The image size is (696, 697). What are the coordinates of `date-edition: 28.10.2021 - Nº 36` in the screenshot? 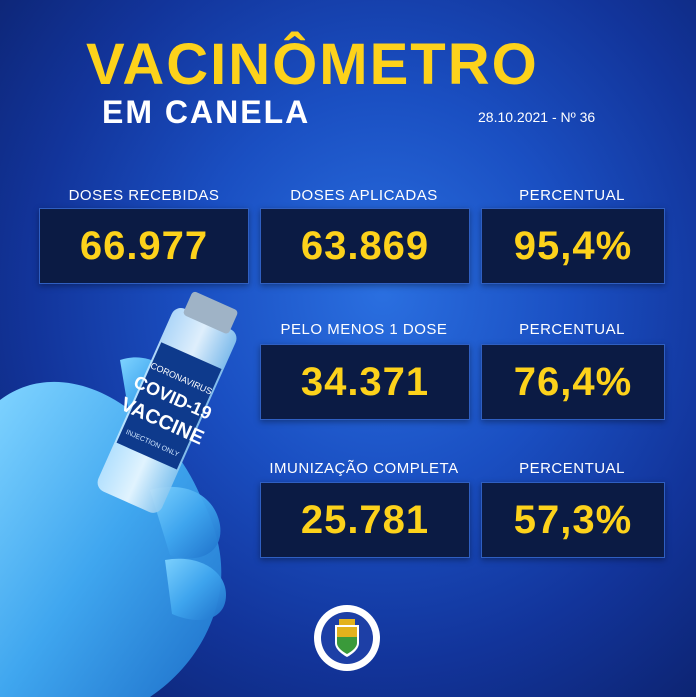 It's located at (537, 117).